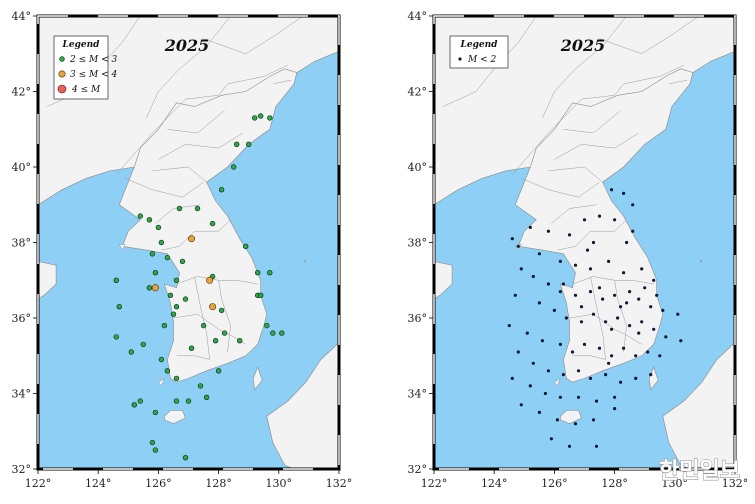 This screenshot has width=755, height=504. I want to click on legend: Legend 2 ≤ M < 3 3 ≤ M < 4 4 ≤ M, so click(85, 67).